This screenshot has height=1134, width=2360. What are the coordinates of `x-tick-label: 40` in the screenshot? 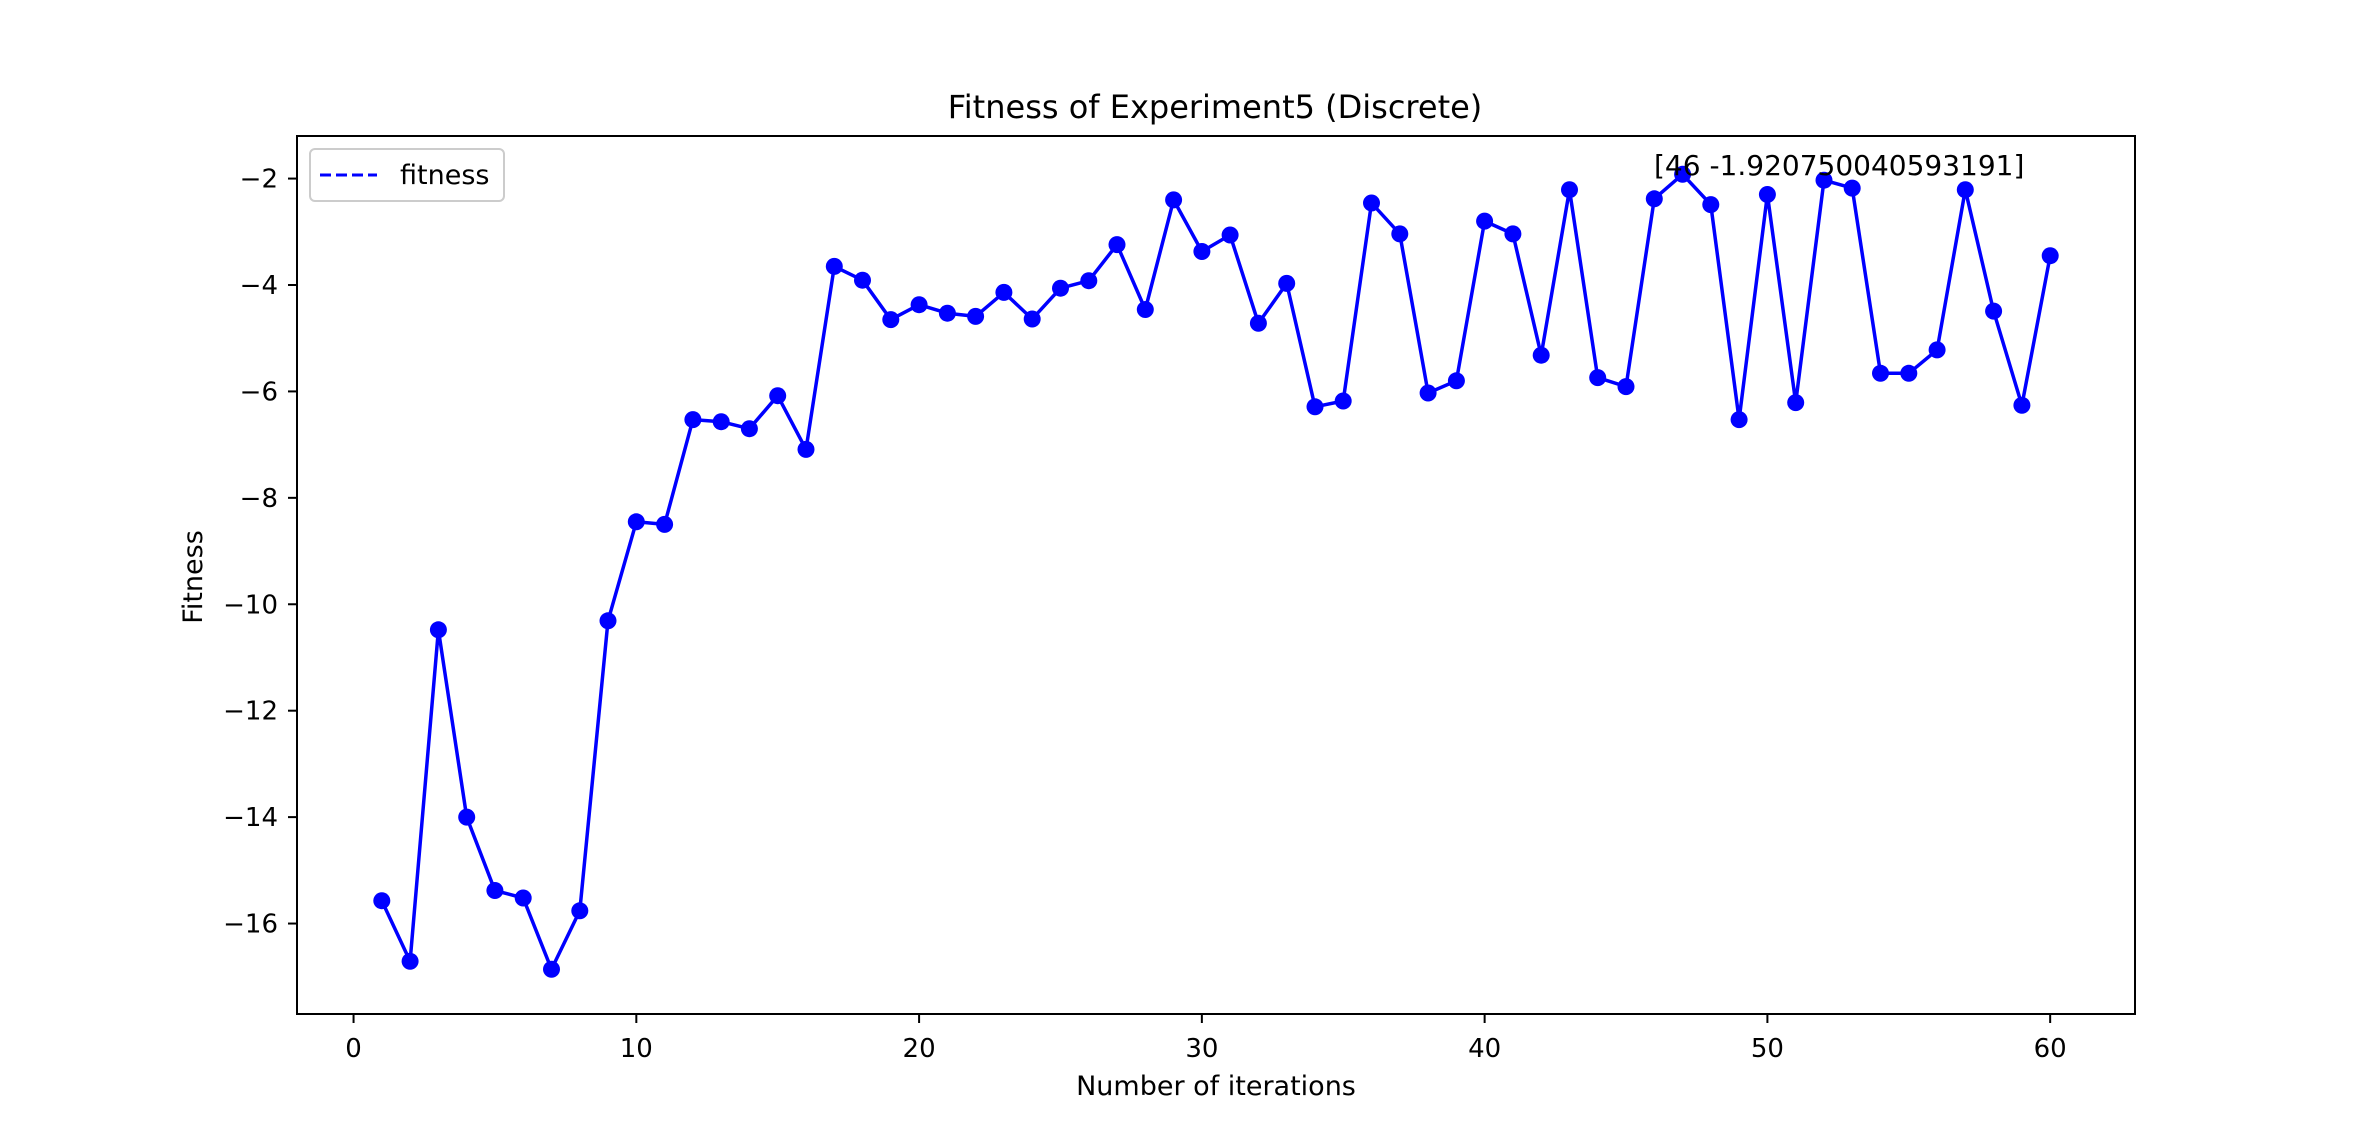 It's located at (1484, 1049).